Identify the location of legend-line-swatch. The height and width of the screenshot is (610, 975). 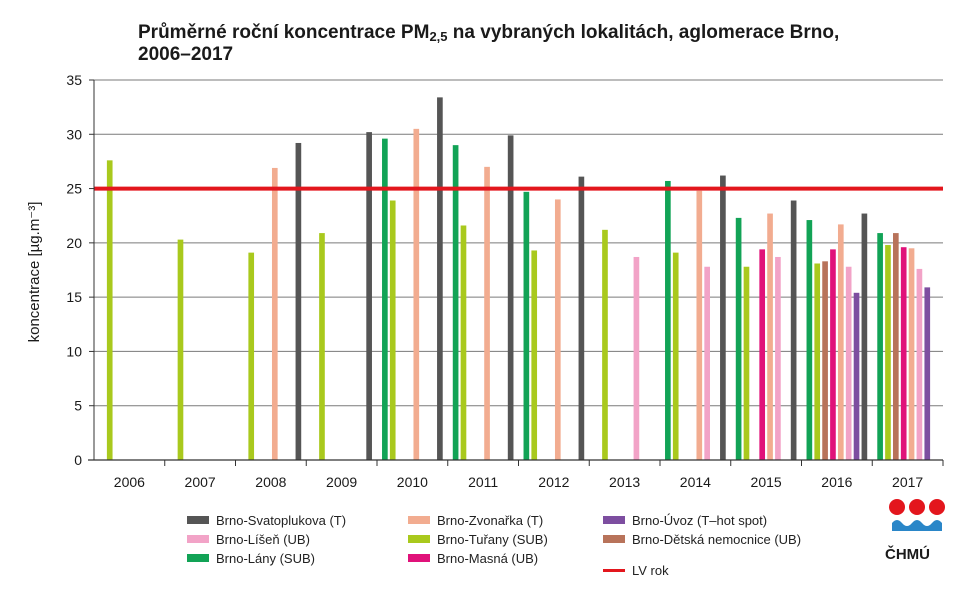
(614, 570).